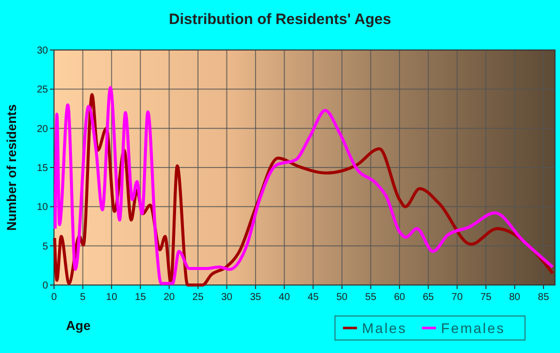 This screenshot has width=560, height=353. Describe the element at coordinates (384, 328) in the screenshot. I see `legend-label: Males` at that location.